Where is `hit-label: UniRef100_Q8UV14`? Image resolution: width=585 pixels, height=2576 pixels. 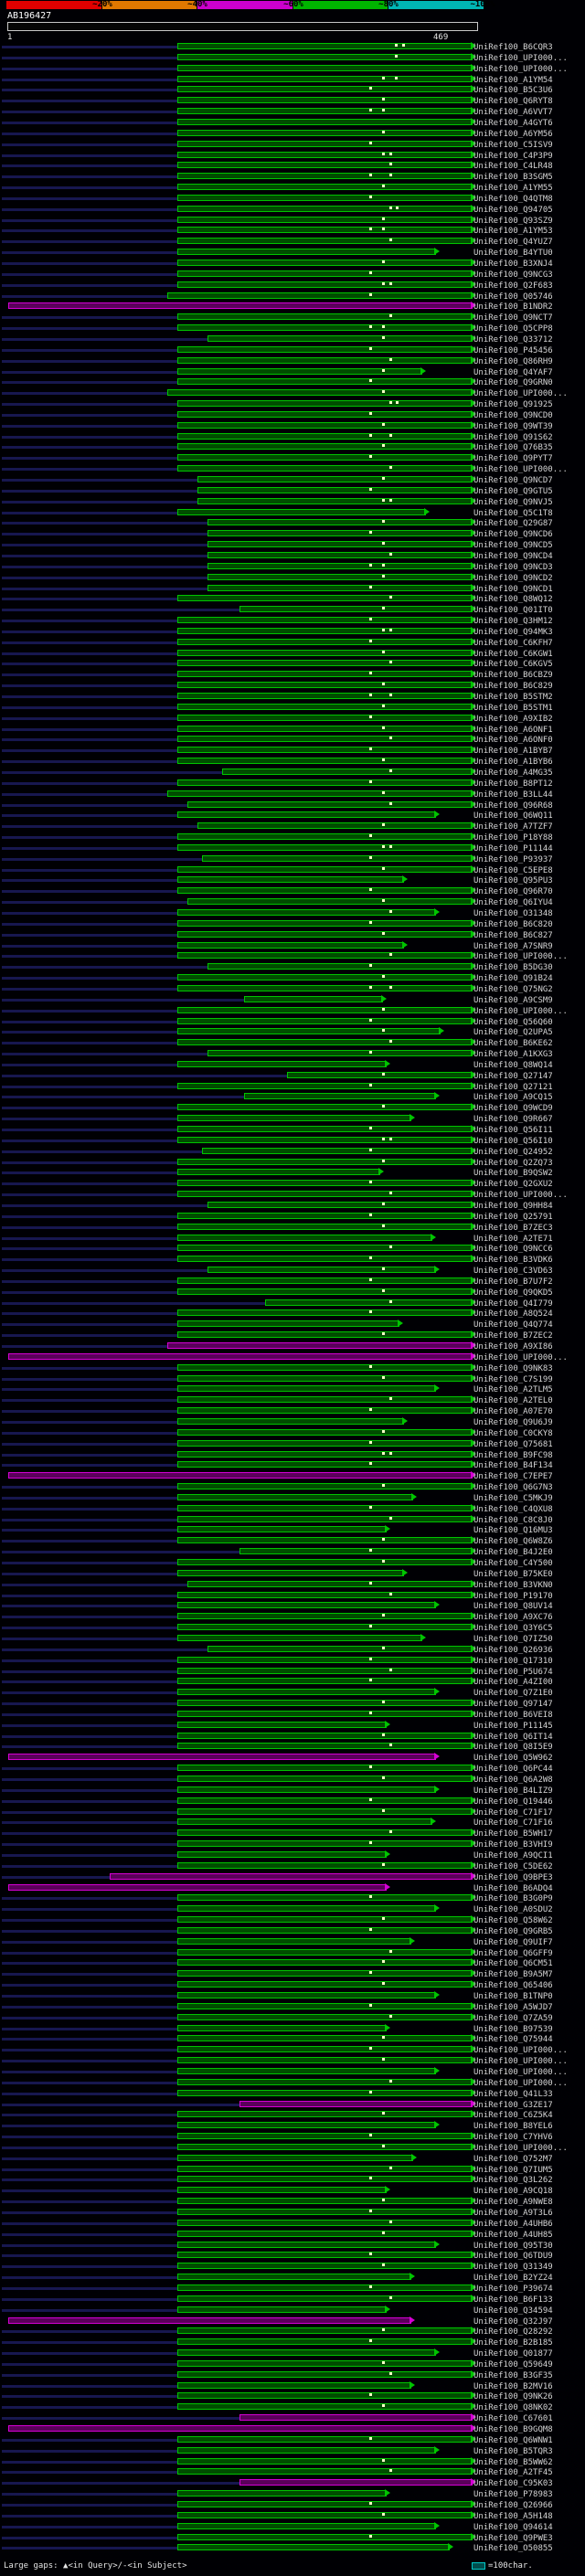 hit-label: UniRef100_Q8UV14 is located at coordinates (513, 1607).